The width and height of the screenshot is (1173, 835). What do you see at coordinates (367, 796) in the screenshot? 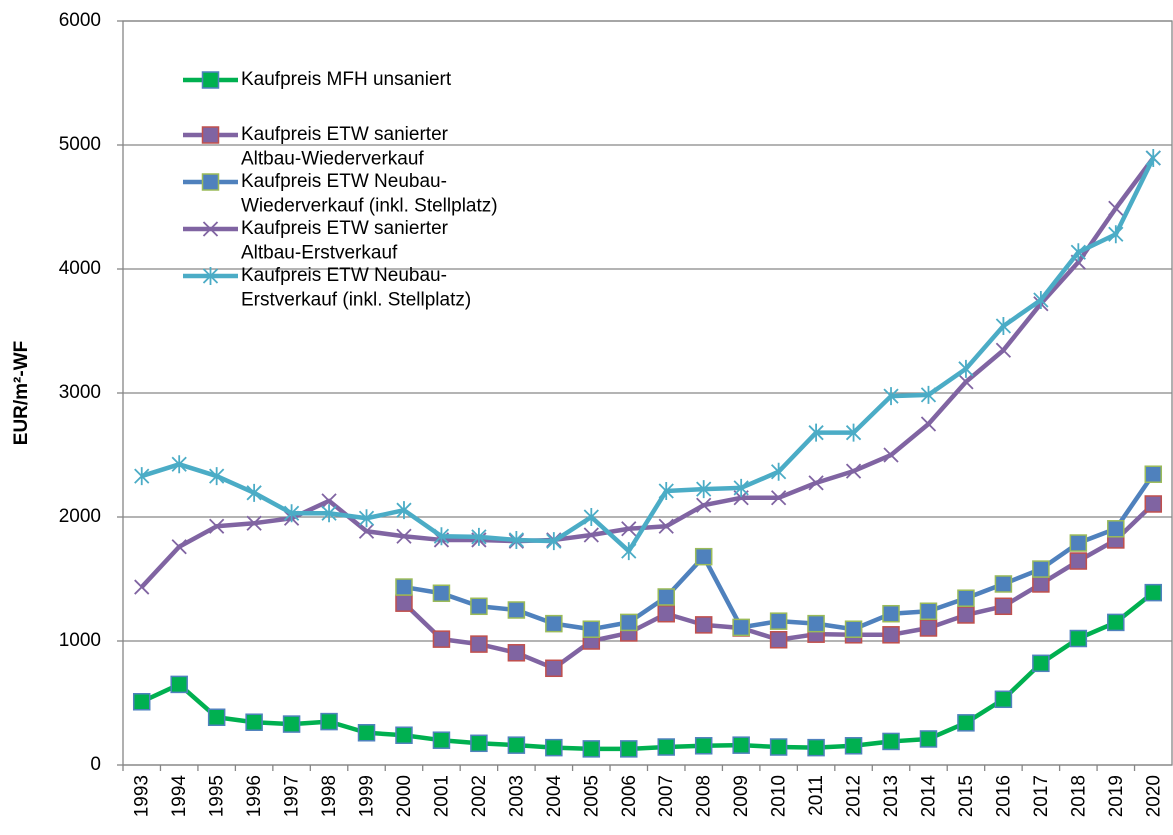
I see `x-tick-label: 1999` at bounding box center [367, 796].